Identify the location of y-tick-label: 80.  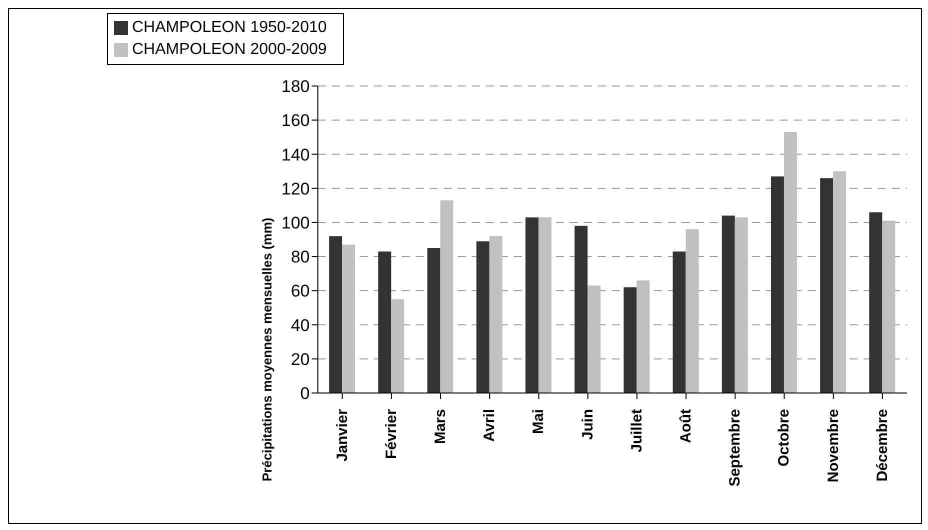
(300, 257).